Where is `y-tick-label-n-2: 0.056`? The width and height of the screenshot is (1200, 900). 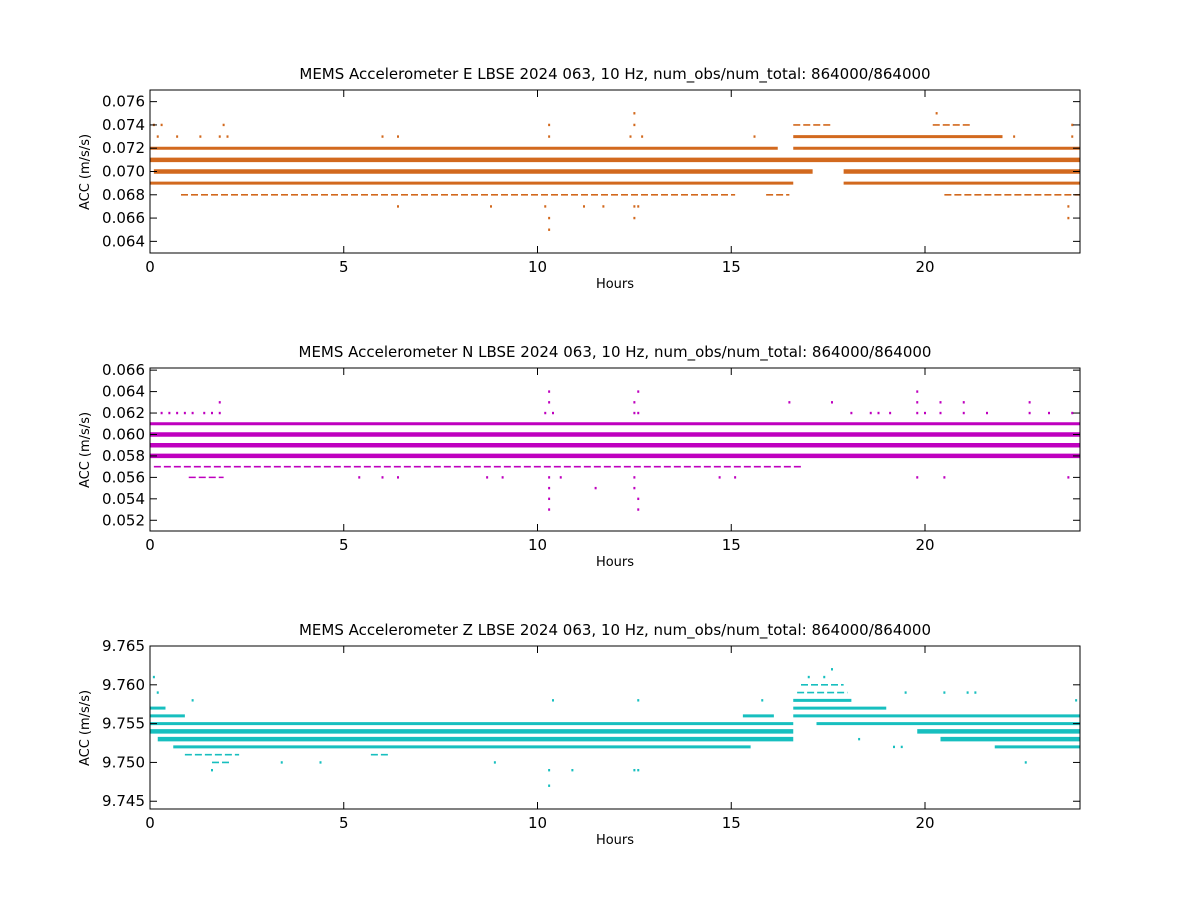
y-tick-label-n-2: 0.056 is located at coordinates (123, 477).